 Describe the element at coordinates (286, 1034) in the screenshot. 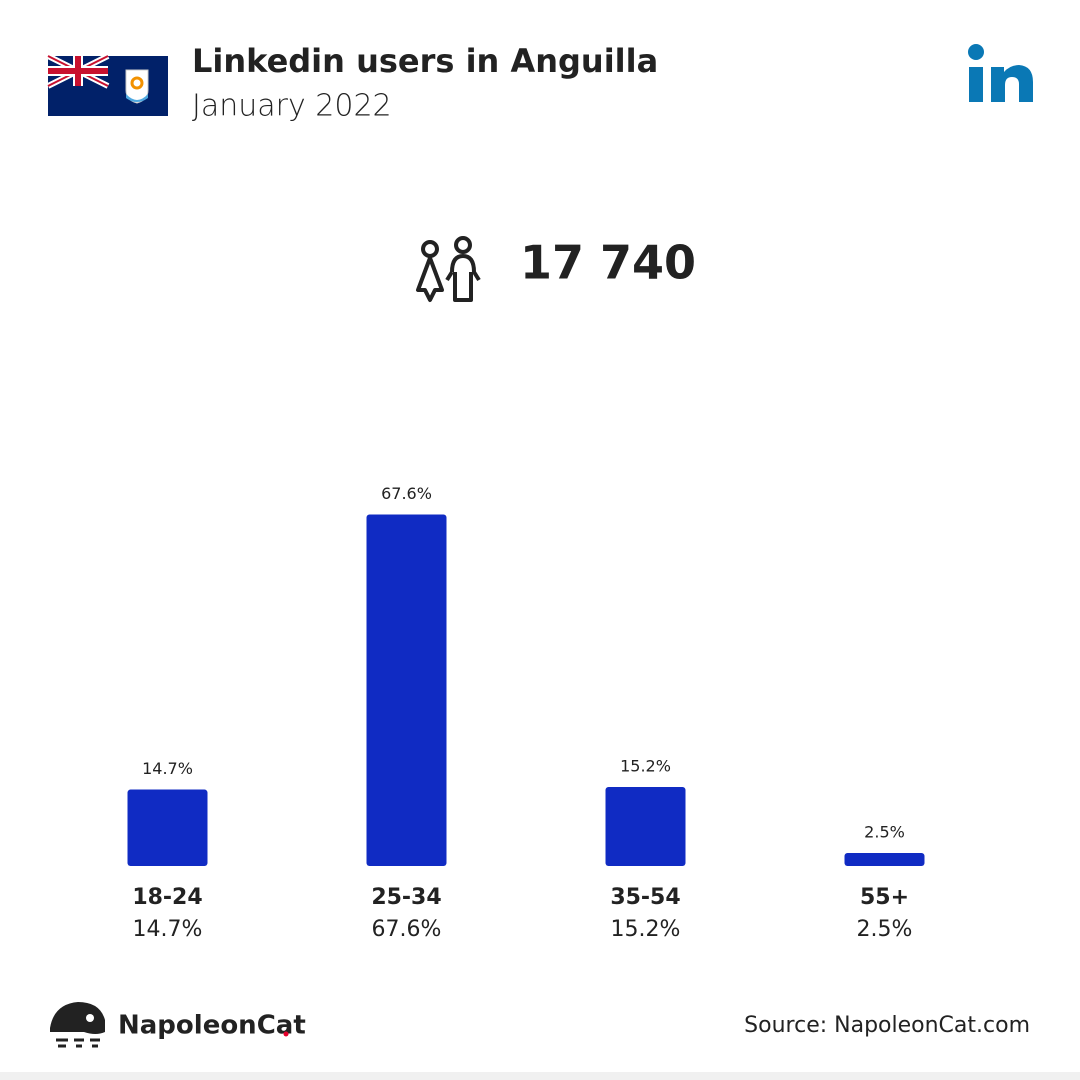

I see `brand-dot` at that location.